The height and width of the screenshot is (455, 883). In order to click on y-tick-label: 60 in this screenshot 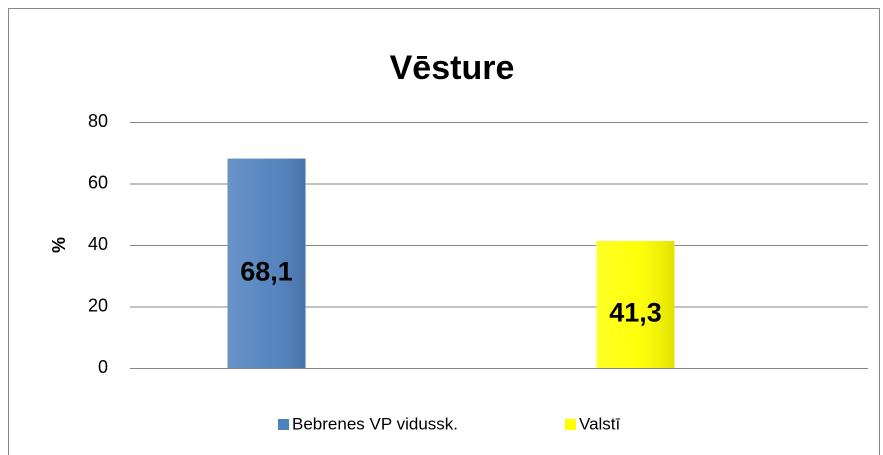, I will do `click(98, 182)`.